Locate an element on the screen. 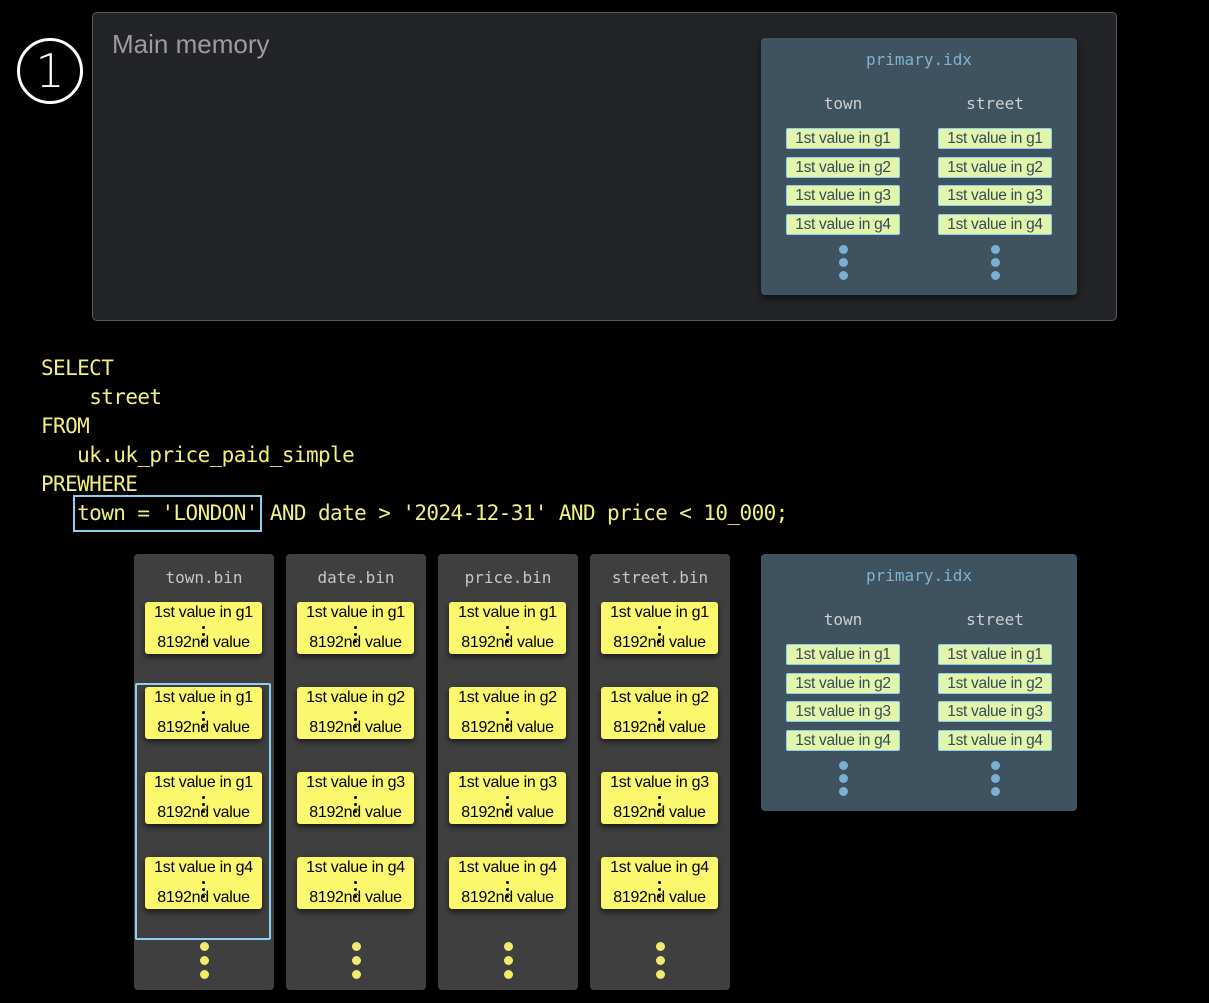  sql-table-name: uk.uk_price_paid_simple is located at coordinates (216, 455).